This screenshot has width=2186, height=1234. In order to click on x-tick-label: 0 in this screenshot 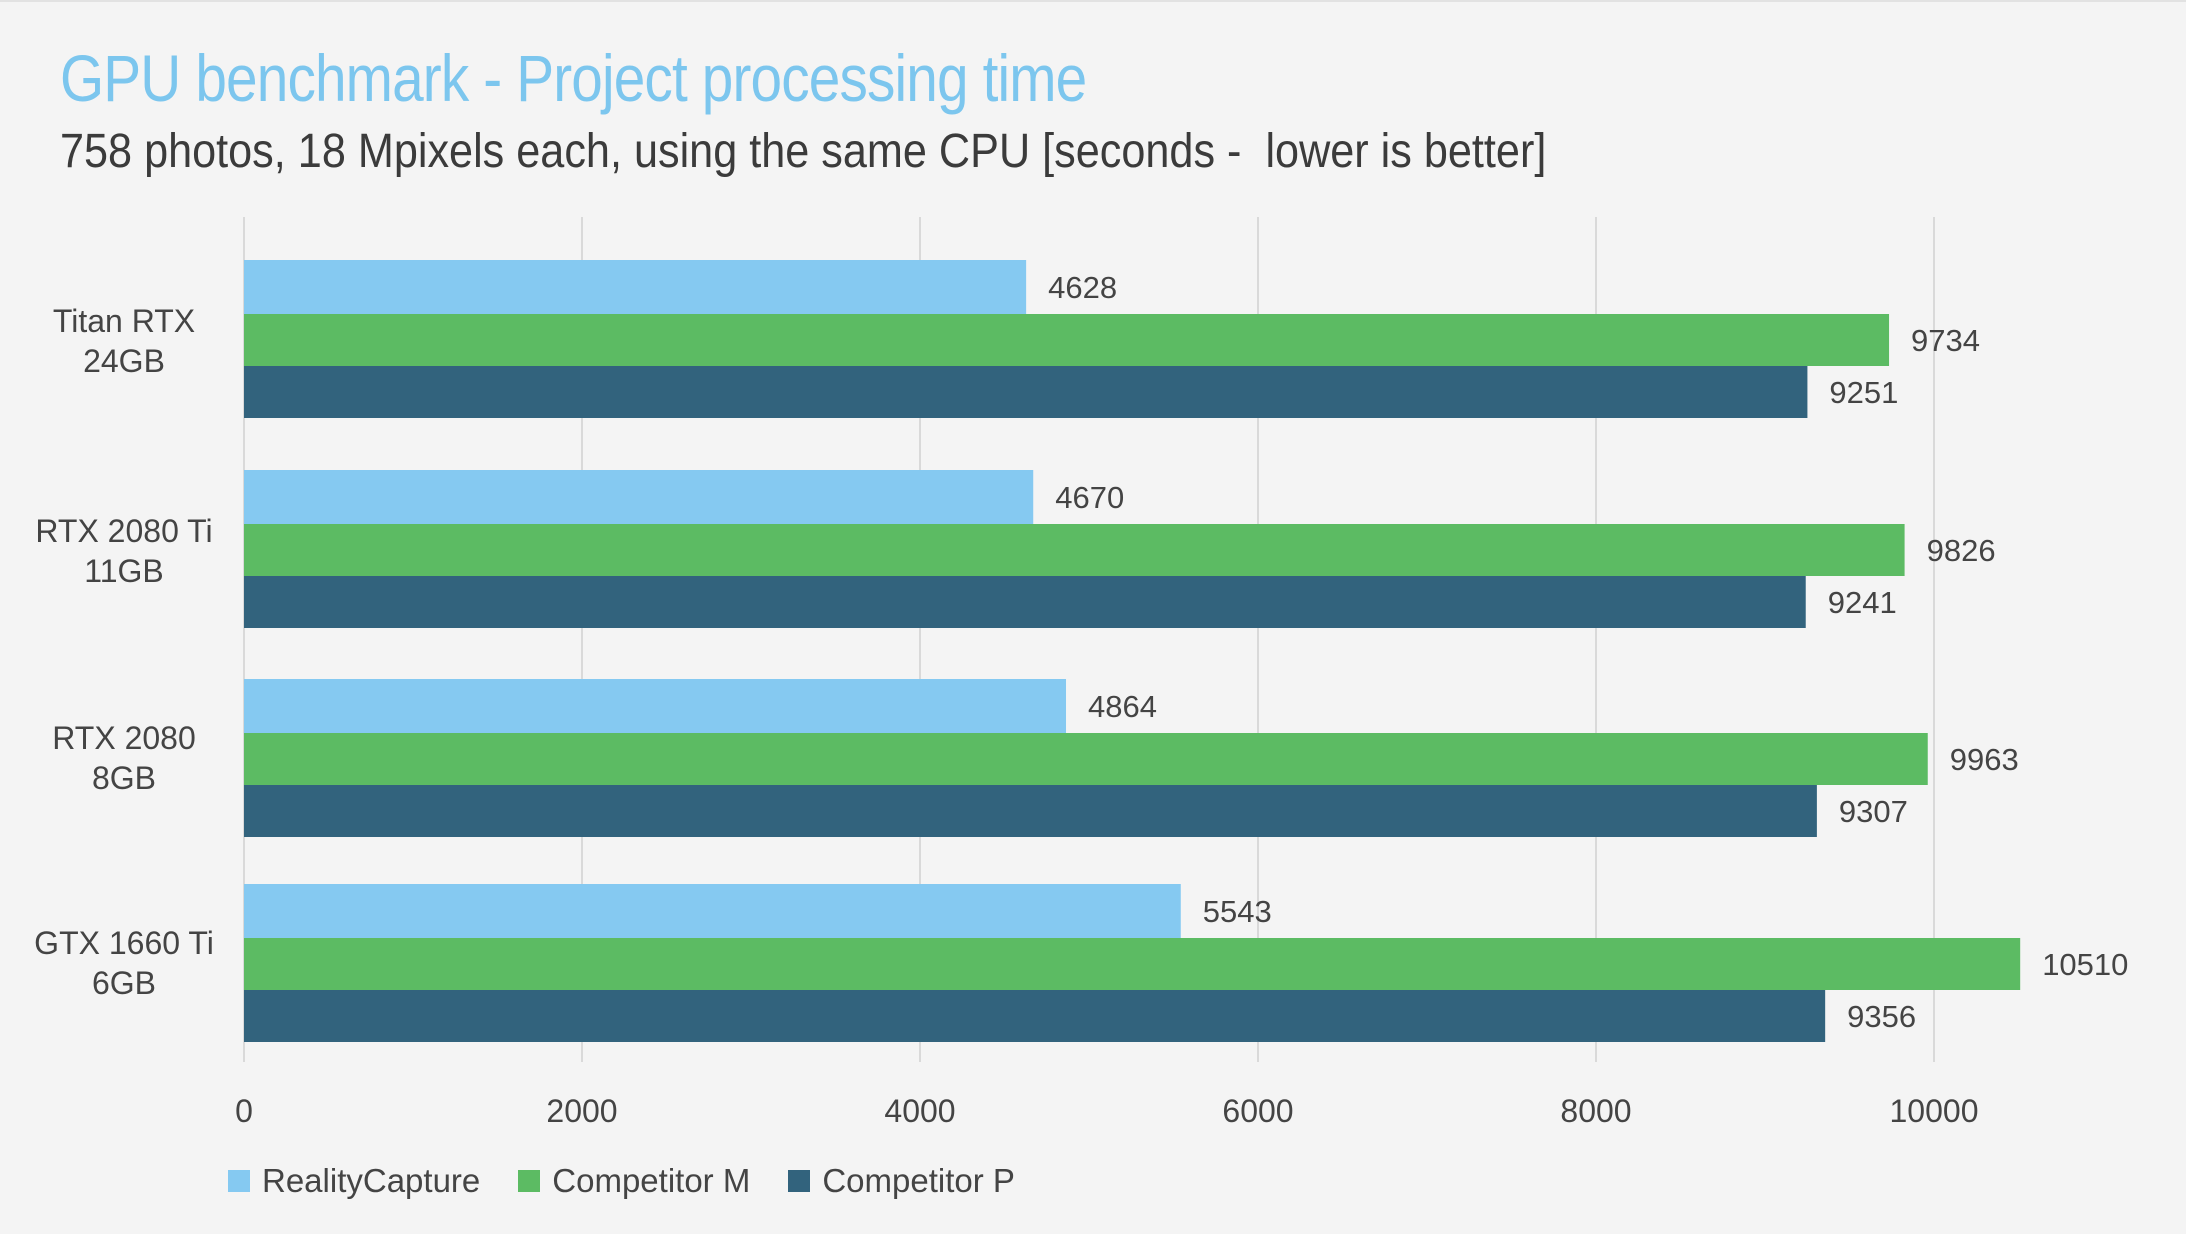, I will do `click(244, 1111)`.